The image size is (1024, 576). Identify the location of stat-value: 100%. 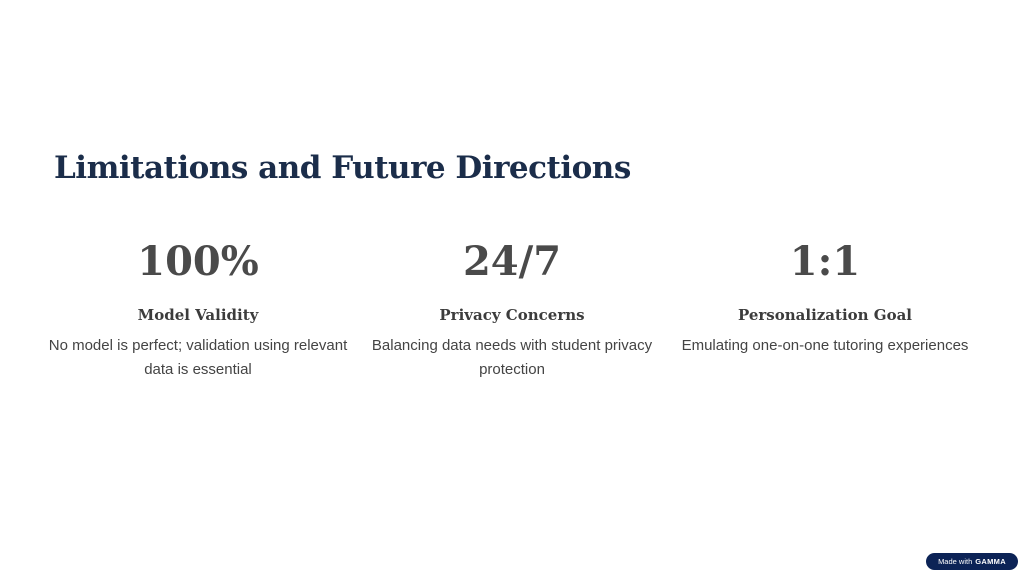
(198, 261).